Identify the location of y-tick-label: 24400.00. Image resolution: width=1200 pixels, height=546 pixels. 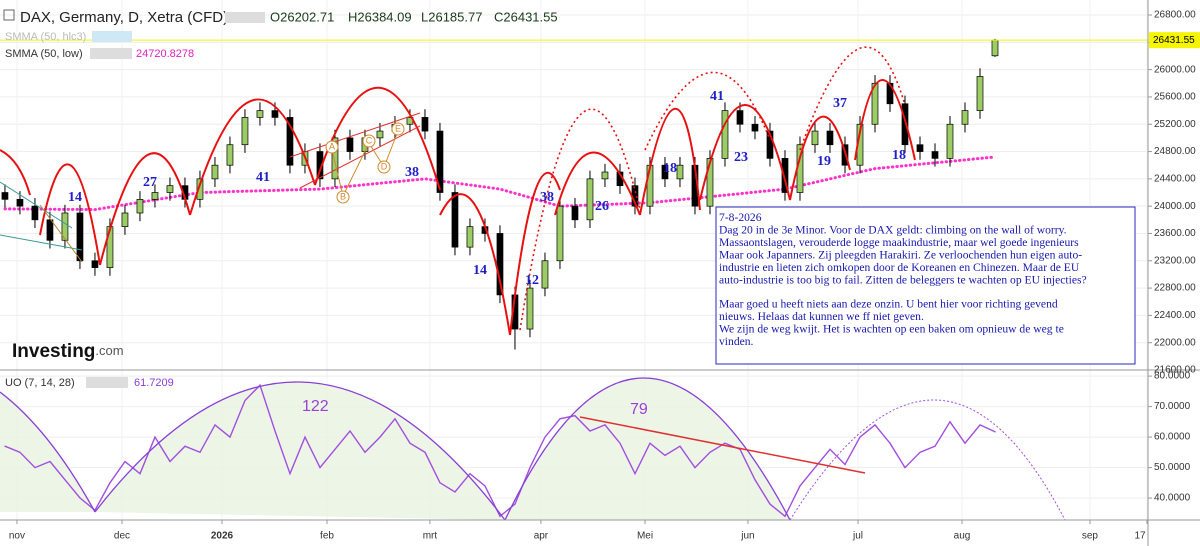
(1175, 178).